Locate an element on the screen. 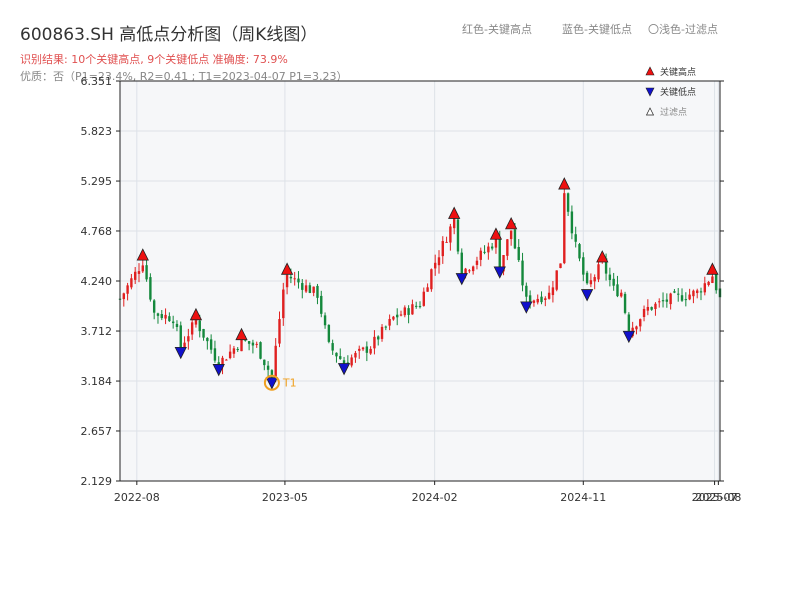  y-tick-label: 2.129 is located at coordinates (97, 481).